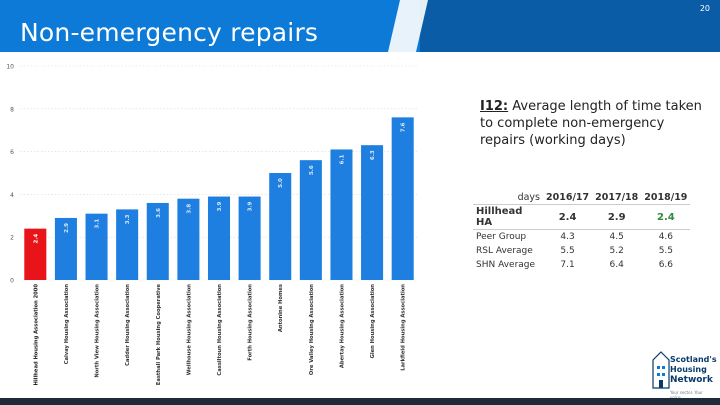  What do you see at coordinates (67, 228) in the screenshot?
I see `bar-data-label: 2.9` at bounding box center [67, 228].